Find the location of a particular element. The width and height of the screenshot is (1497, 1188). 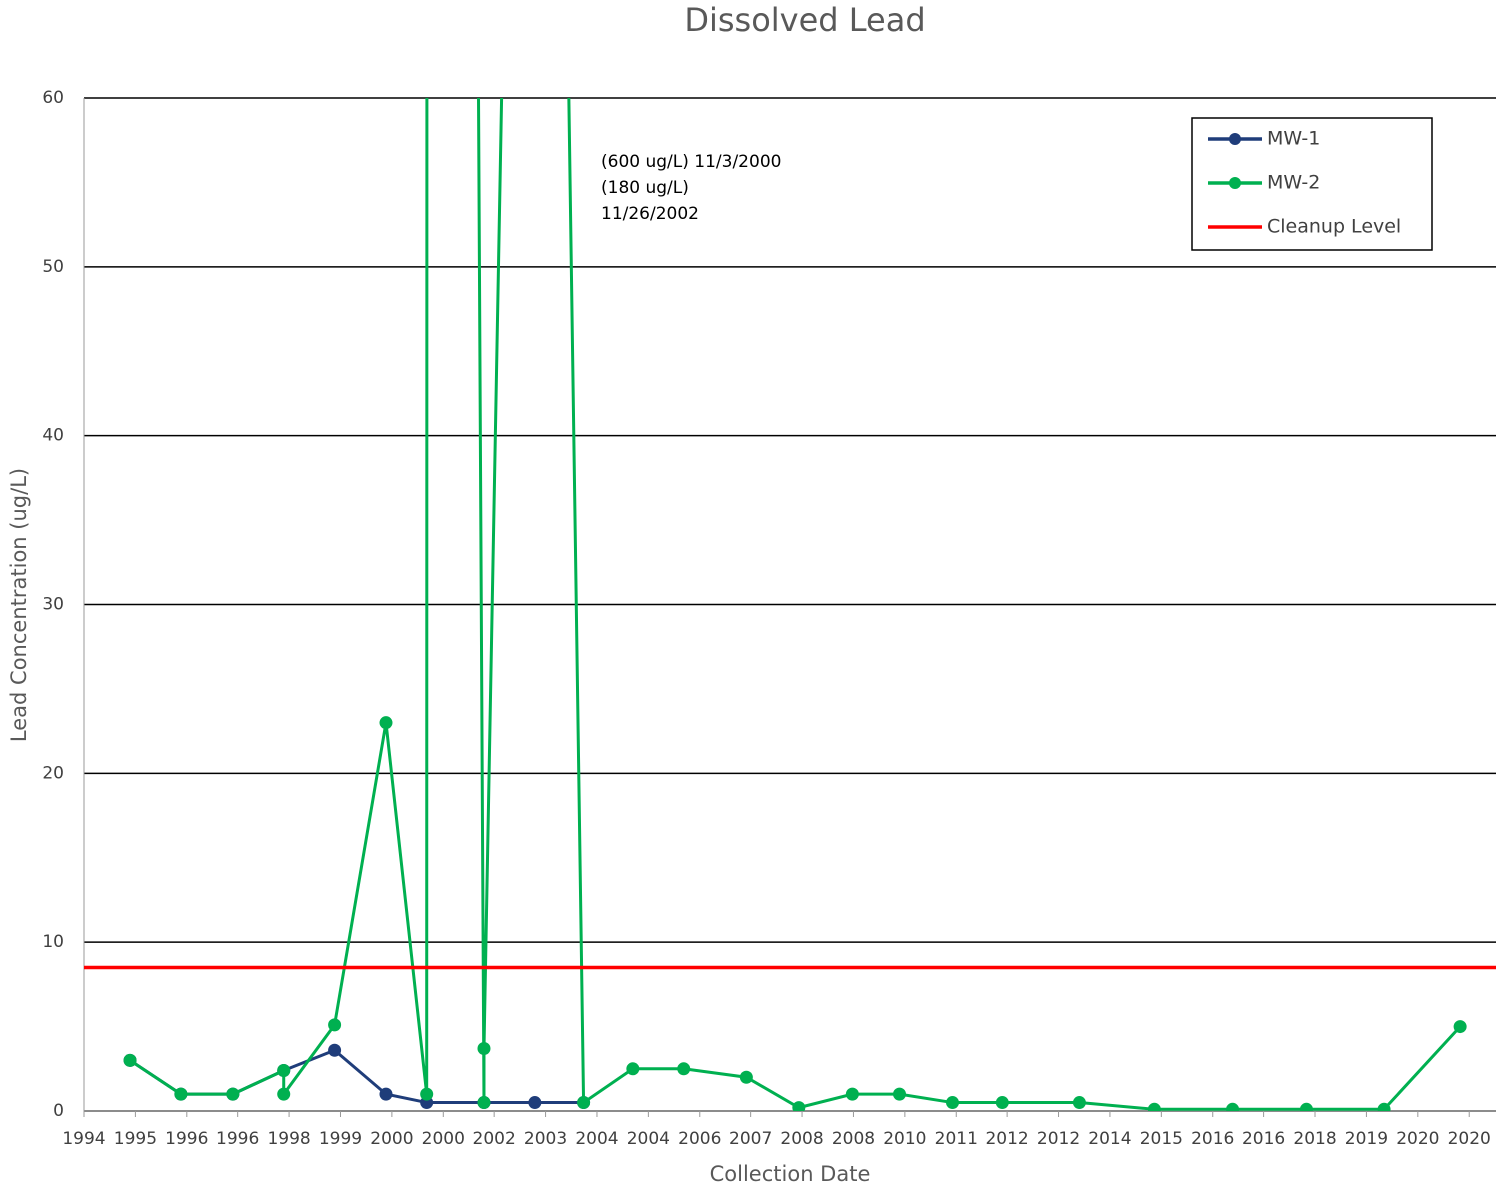

chart-title: Dissolved Lead is located at coordinates (804, 20).